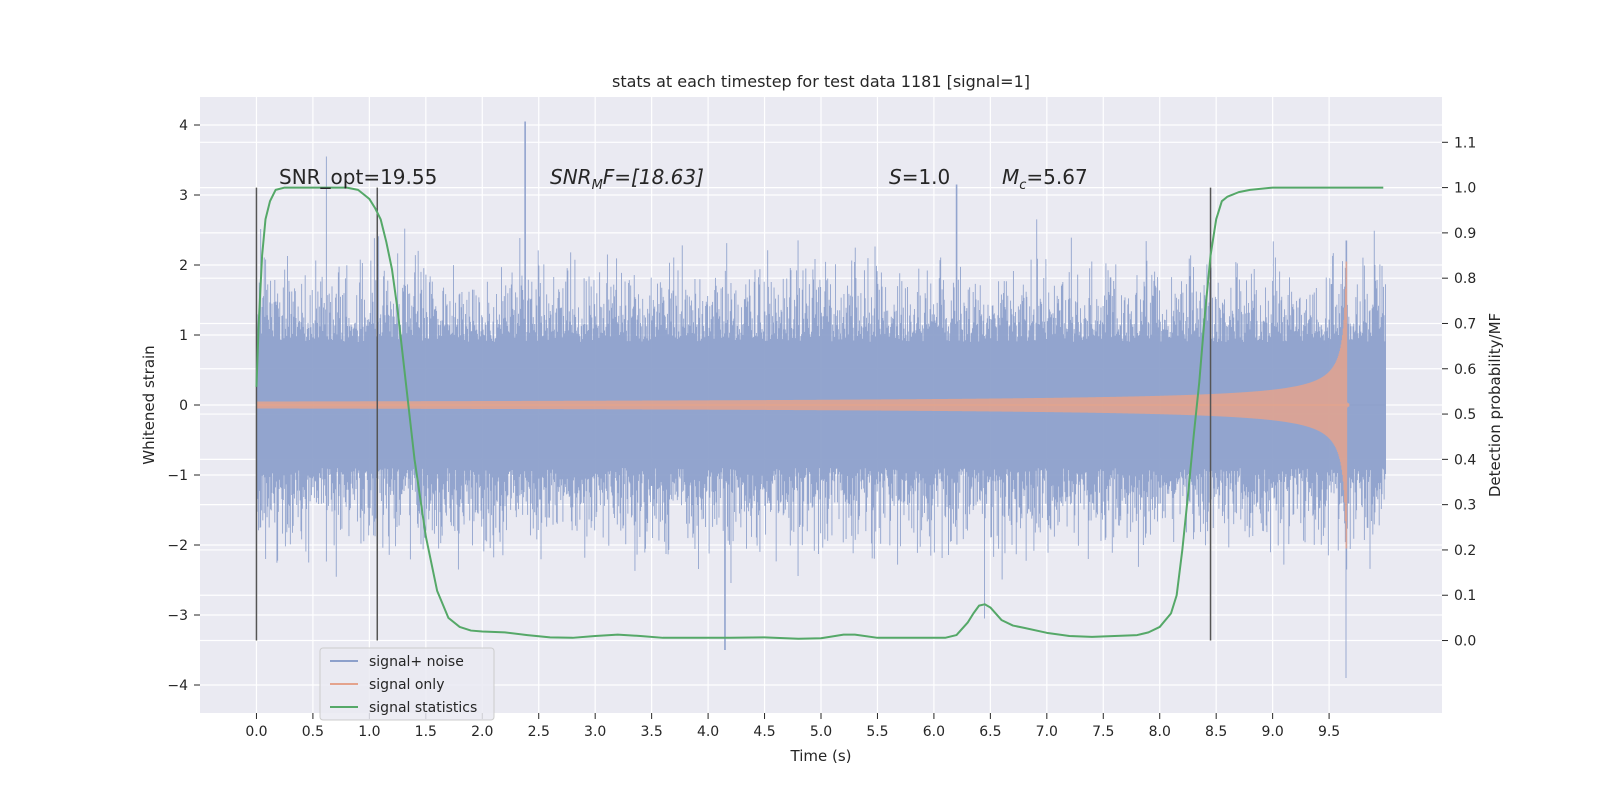 Image resolution: width=1600 pixels, height=800 pixels. What do you see at coordinates (1465, 324) in the screenshot?
I see `y-right-tick-label: 0.7` at bounding box center [1465, 324].